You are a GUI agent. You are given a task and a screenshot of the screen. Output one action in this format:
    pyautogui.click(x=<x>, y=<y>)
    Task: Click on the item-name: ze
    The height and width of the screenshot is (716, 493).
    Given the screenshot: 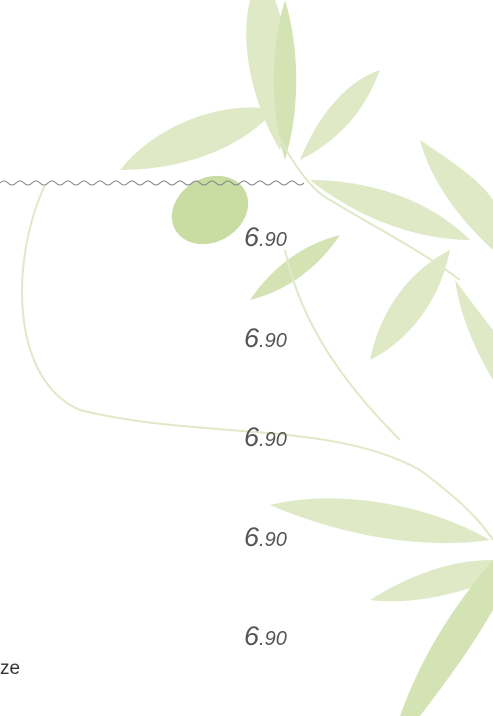 What is the action you would take?
    pyautogui.click(x=10, y=668)
    